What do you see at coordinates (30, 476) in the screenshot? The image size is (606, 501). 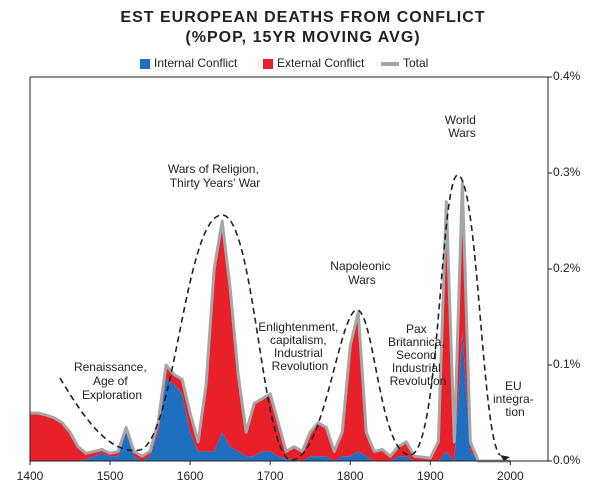 I see `x-tick-label: 1400` at bounding box center [30, 476].